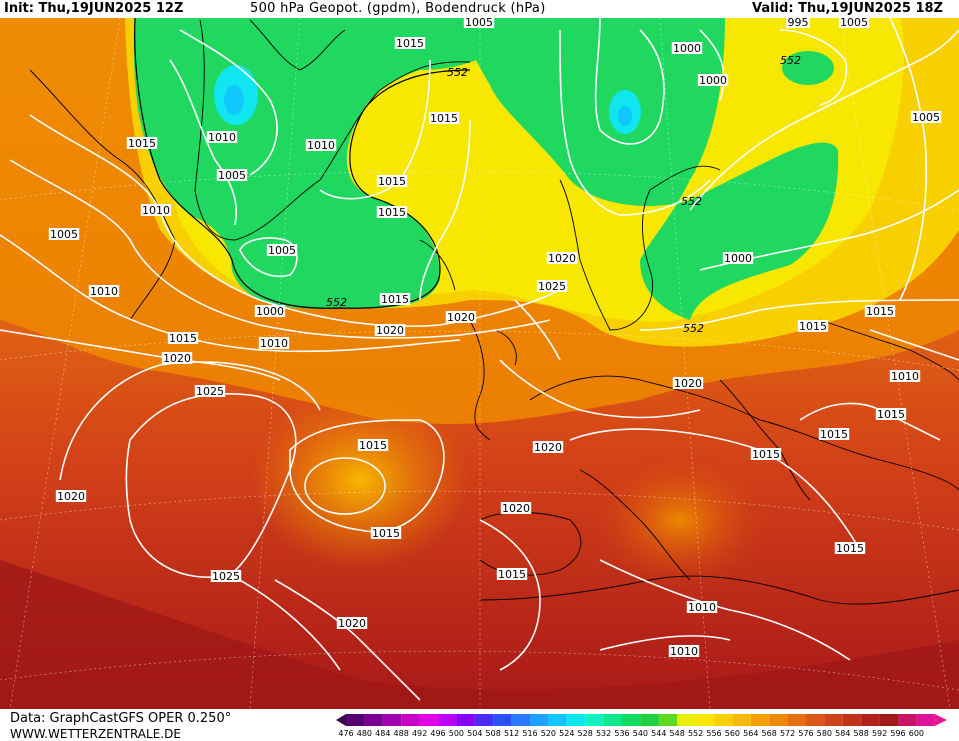 This screenshot has width=959, height=741. What do you see at coordinates (805, 733) in the screenshot?
I see `legend-tick-label: 576` at bounding box center [805, 733].